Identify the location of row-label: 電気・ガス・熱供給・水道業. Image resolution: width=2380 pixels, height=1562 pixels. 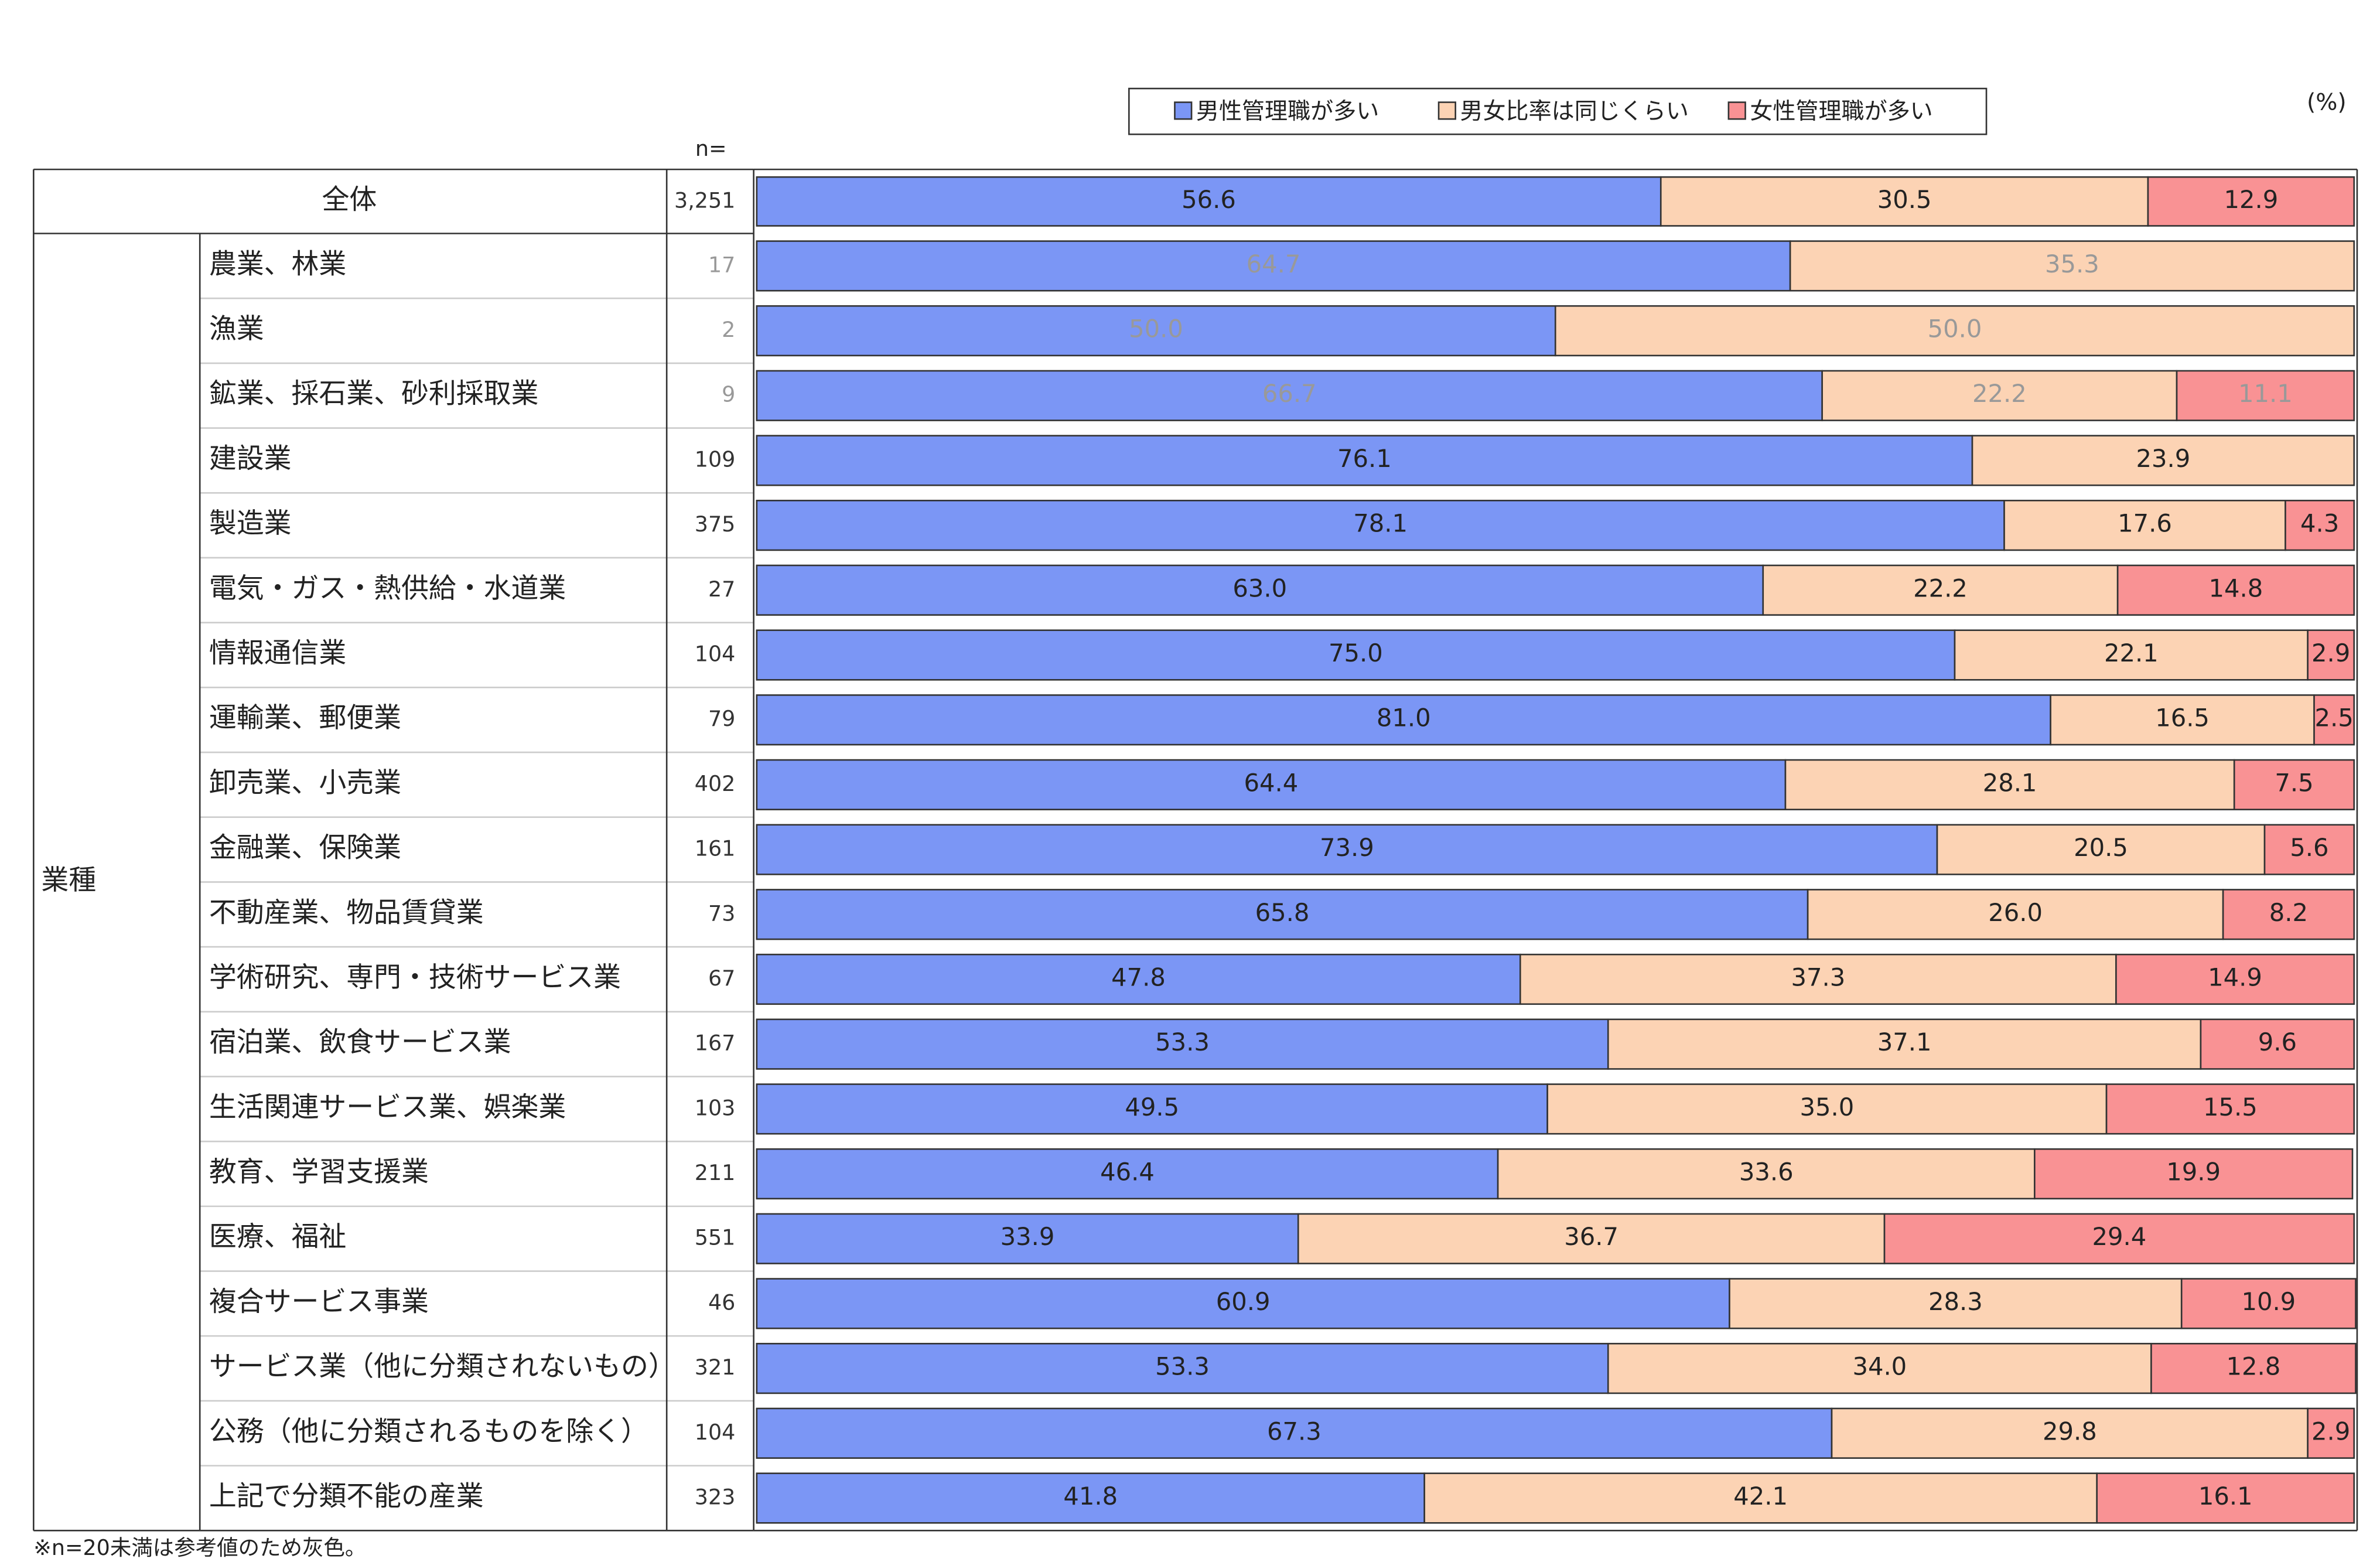
(387, 588).